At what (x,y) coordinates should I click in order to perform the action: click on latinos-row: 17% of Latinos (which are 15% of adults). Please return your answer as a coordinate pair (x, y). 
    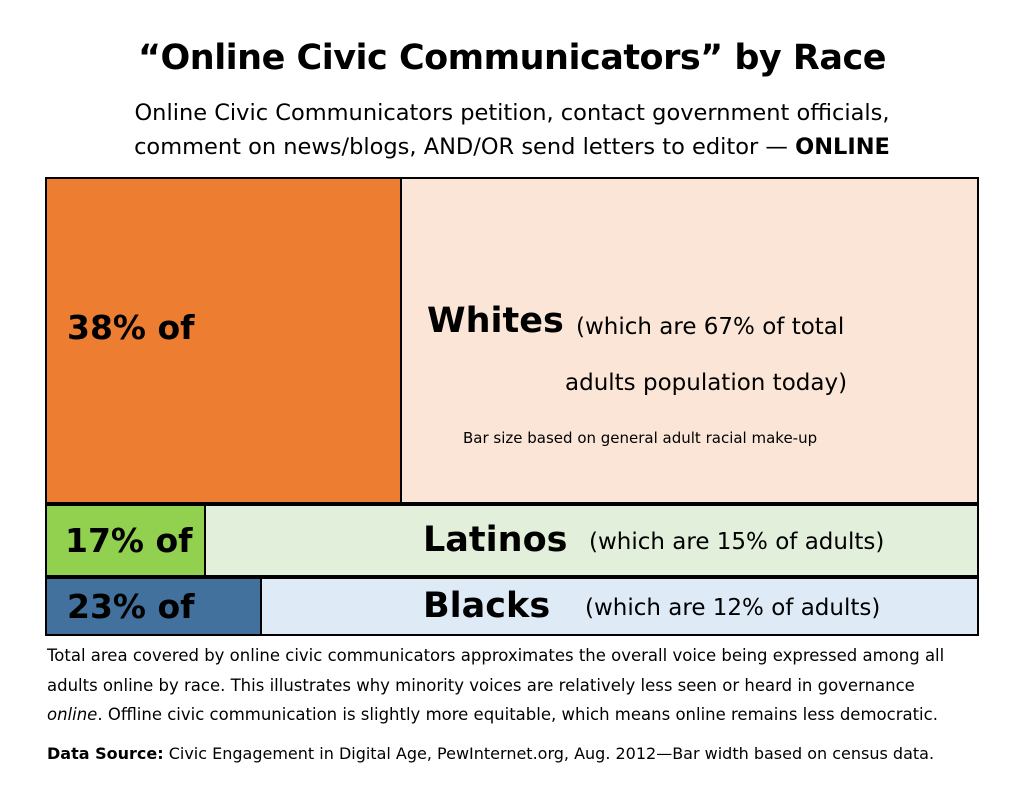
    Looking at the image, I should click on (512, 540).